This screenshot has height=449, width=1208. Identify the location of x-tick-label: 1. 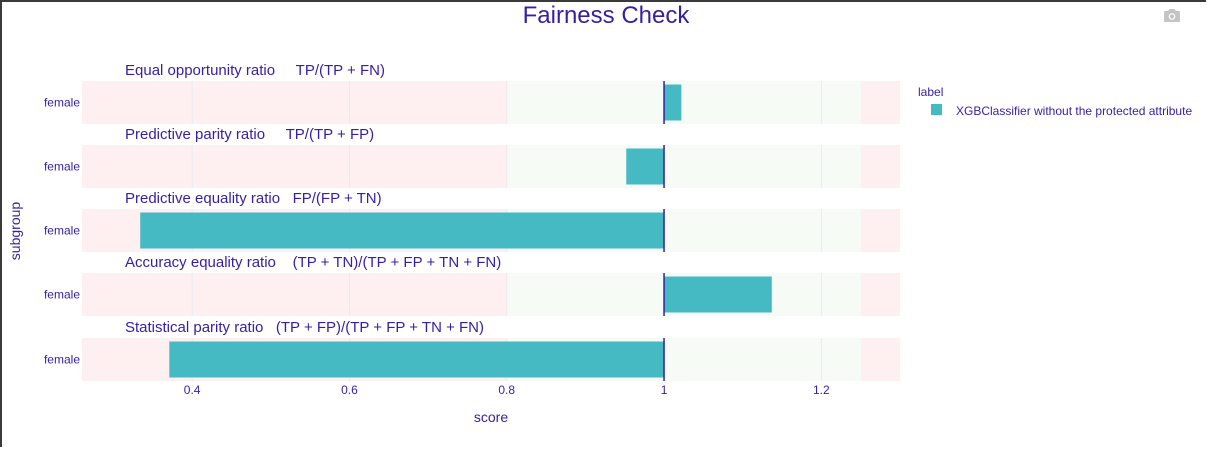
(664, 390).